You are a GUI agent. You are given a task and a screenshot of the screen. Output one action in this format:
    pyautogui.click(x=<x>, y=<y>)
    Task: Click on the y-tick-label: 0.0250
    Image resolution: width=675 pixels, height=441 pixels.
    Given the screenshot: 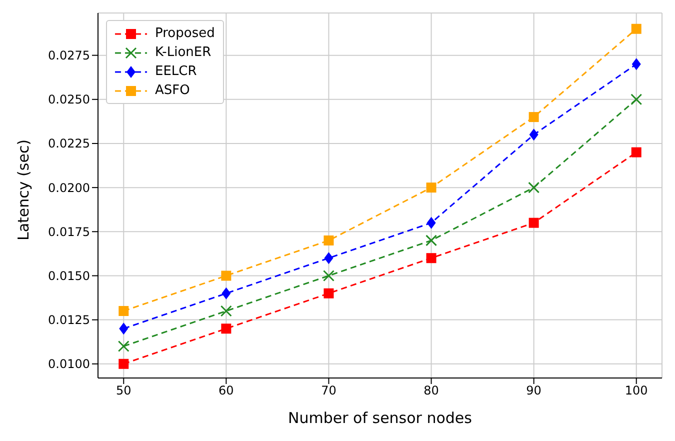 What is the action you would take?
    pyautogui.click(x=69, y=99)
    